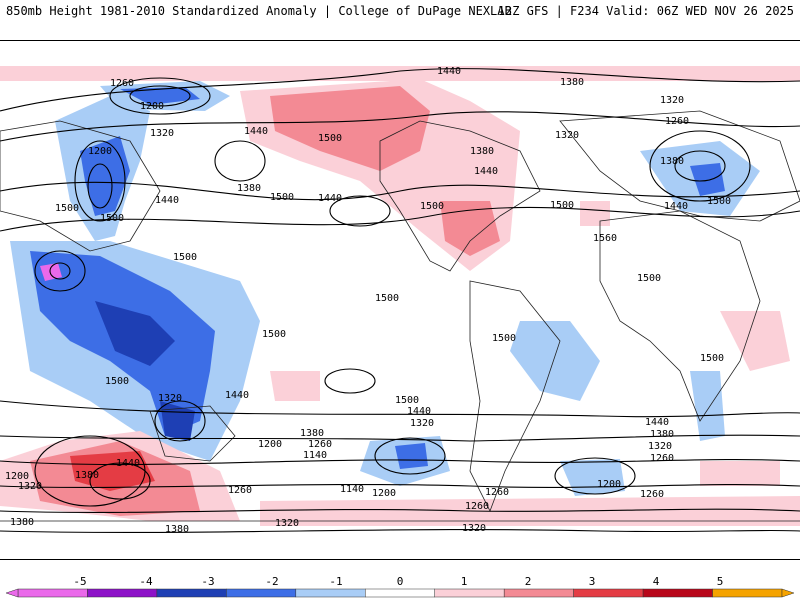 Image resolution: width=800 pixels, height=604 pixels. I want to click on contour-label: 1560, so click(605, 238).